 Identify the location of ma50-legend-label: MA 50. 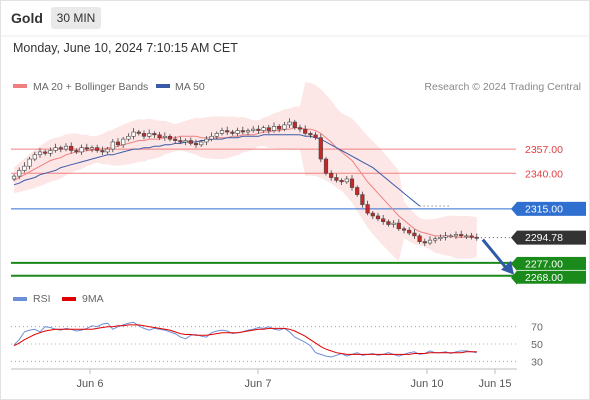
(190, 87).